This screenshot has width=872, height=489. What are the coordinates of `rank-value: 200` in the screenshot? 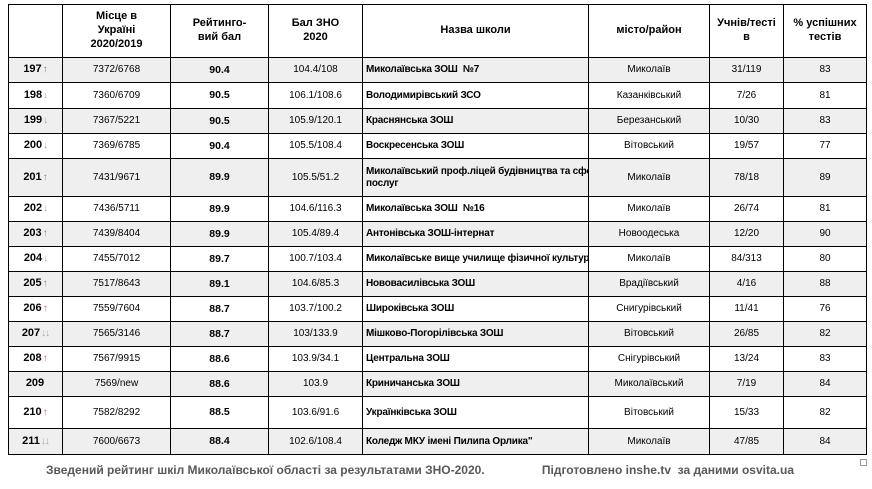 It's located at (33, 145).